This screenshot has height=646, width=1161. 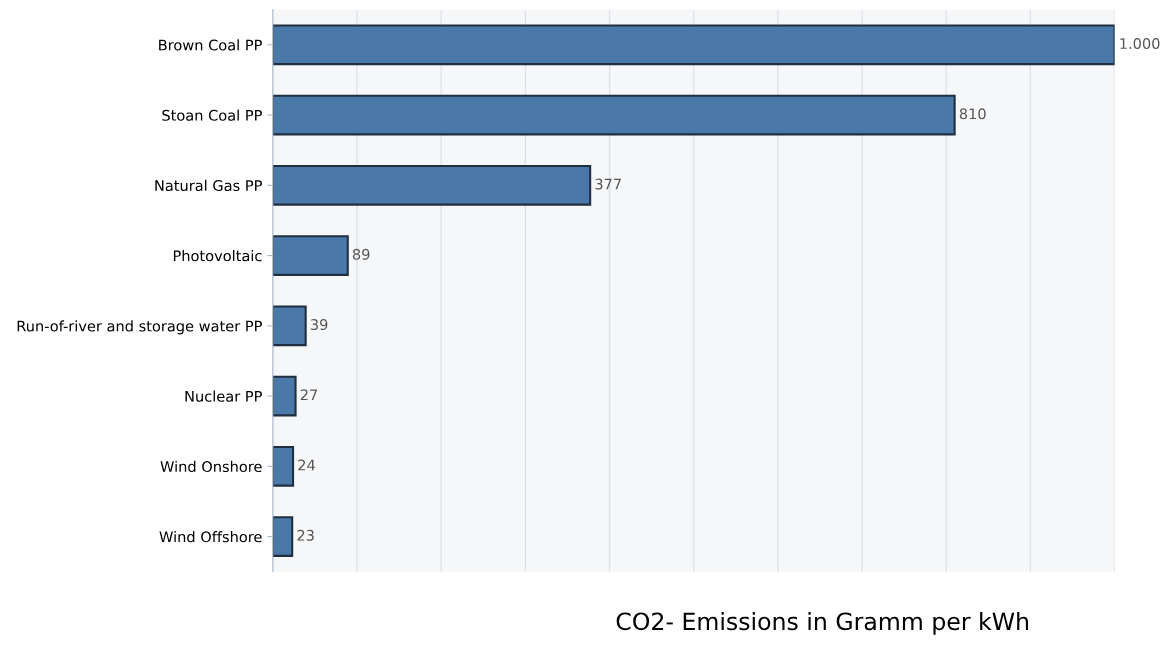 What do you see at coordinates (361, 254) in the screenshot?
I see `data-label: 89` at bounding box center [361, 254].